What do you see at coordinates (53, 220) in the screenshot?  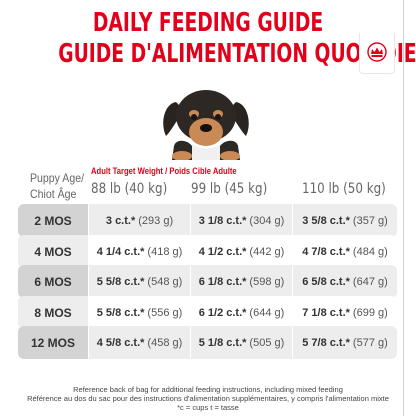 I see `age-cell: 2 MOS` at bounding box center [53, 220].